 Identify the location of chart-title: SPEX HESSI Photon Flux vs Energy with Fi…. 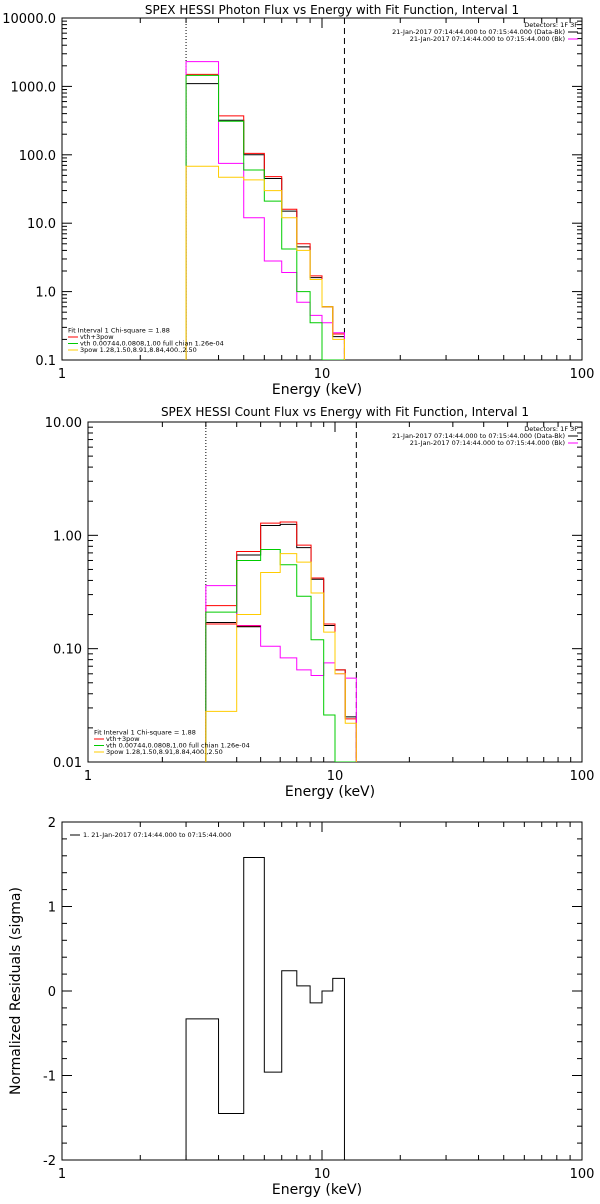
(332, 10).